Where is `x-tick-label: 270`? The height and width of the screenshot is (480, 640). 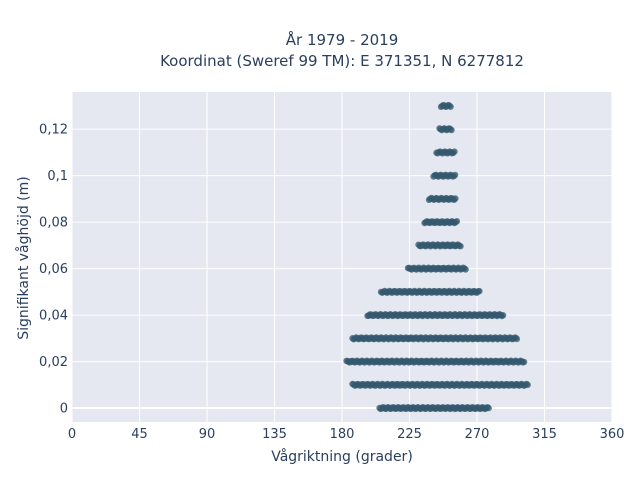 x-tick-label: 270 is located at coordinates (477, 434).